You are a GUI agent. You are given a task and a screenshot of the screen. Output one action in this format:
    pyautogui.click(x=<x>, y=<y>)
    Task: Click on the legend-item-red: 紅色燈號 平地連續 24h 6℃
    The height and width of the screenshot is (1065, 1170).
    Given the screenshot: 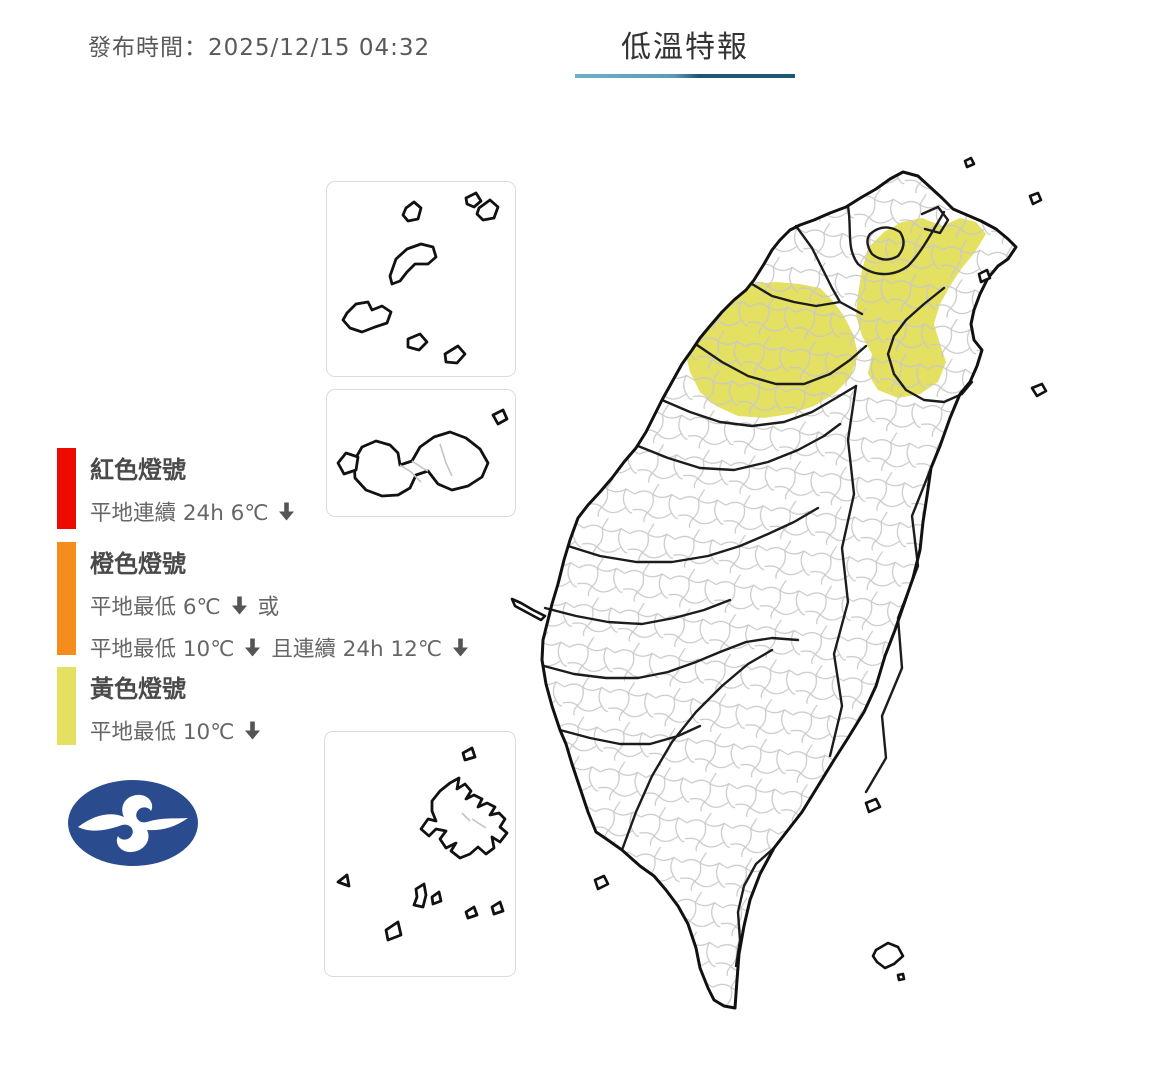 What is the action you would take?
    pyautogui.click(x=181, y=488)
    